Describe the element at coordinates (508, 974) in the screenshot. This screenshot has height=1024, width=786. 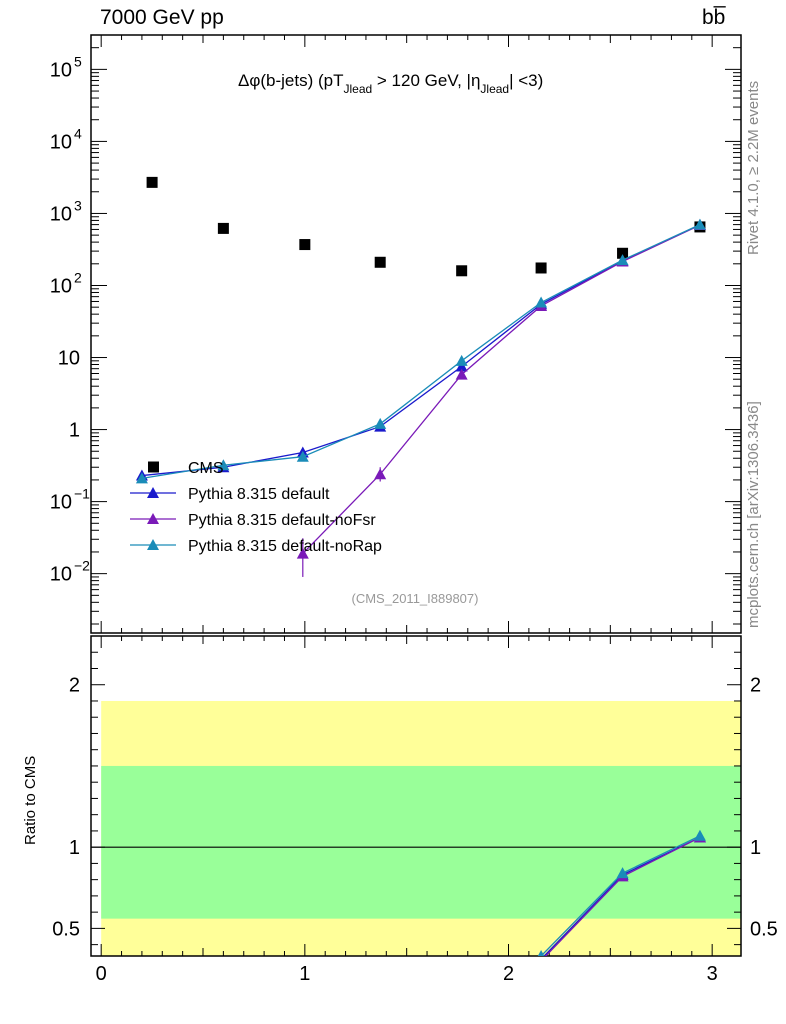
I see `x-tick-label: 2` at that location.